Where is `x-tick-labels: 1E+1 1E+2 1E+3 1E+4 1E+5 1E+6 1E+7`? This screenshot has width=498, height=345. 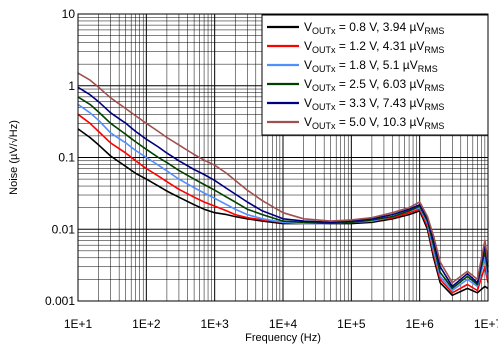
x-tick-labels: 1E+1 1E+2 1E+3 1E+4 1E+5 1E+6 1E+7 is located at coordinates (281, 324).